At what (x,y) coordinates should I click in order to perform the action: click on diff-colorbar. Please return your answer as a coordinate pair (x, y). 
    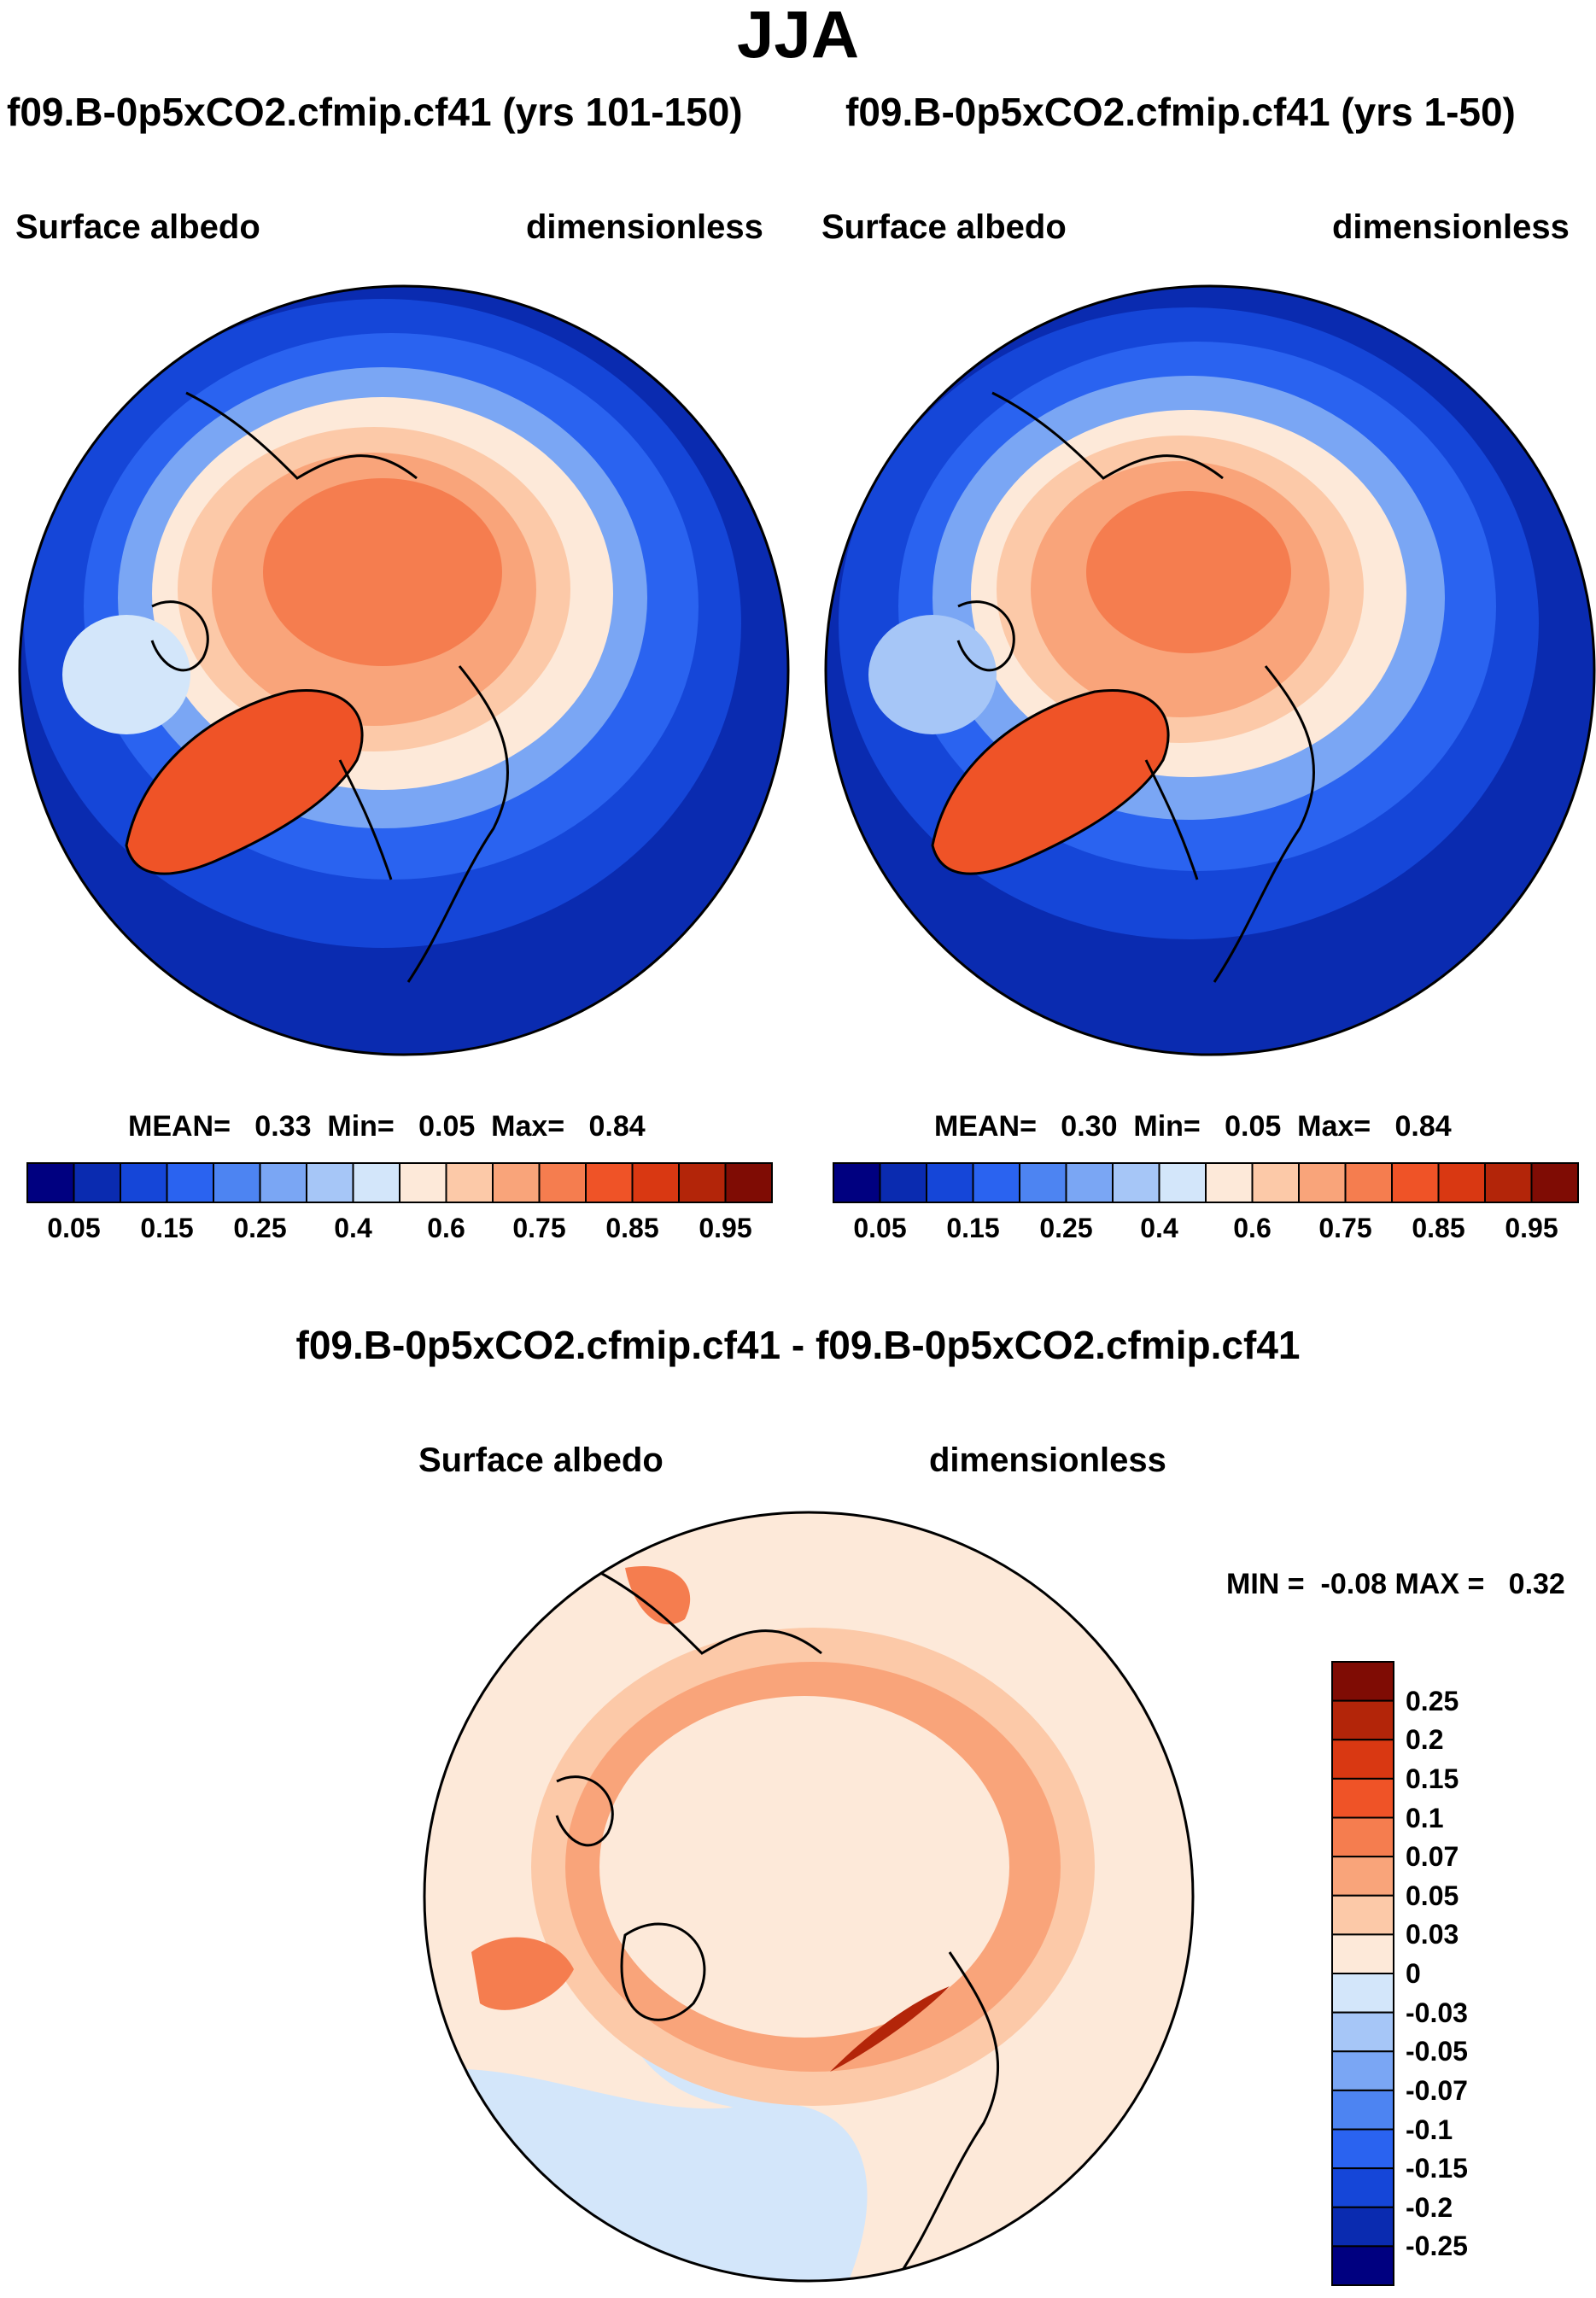
    Looking at the image, I should click on (1362, 1973).